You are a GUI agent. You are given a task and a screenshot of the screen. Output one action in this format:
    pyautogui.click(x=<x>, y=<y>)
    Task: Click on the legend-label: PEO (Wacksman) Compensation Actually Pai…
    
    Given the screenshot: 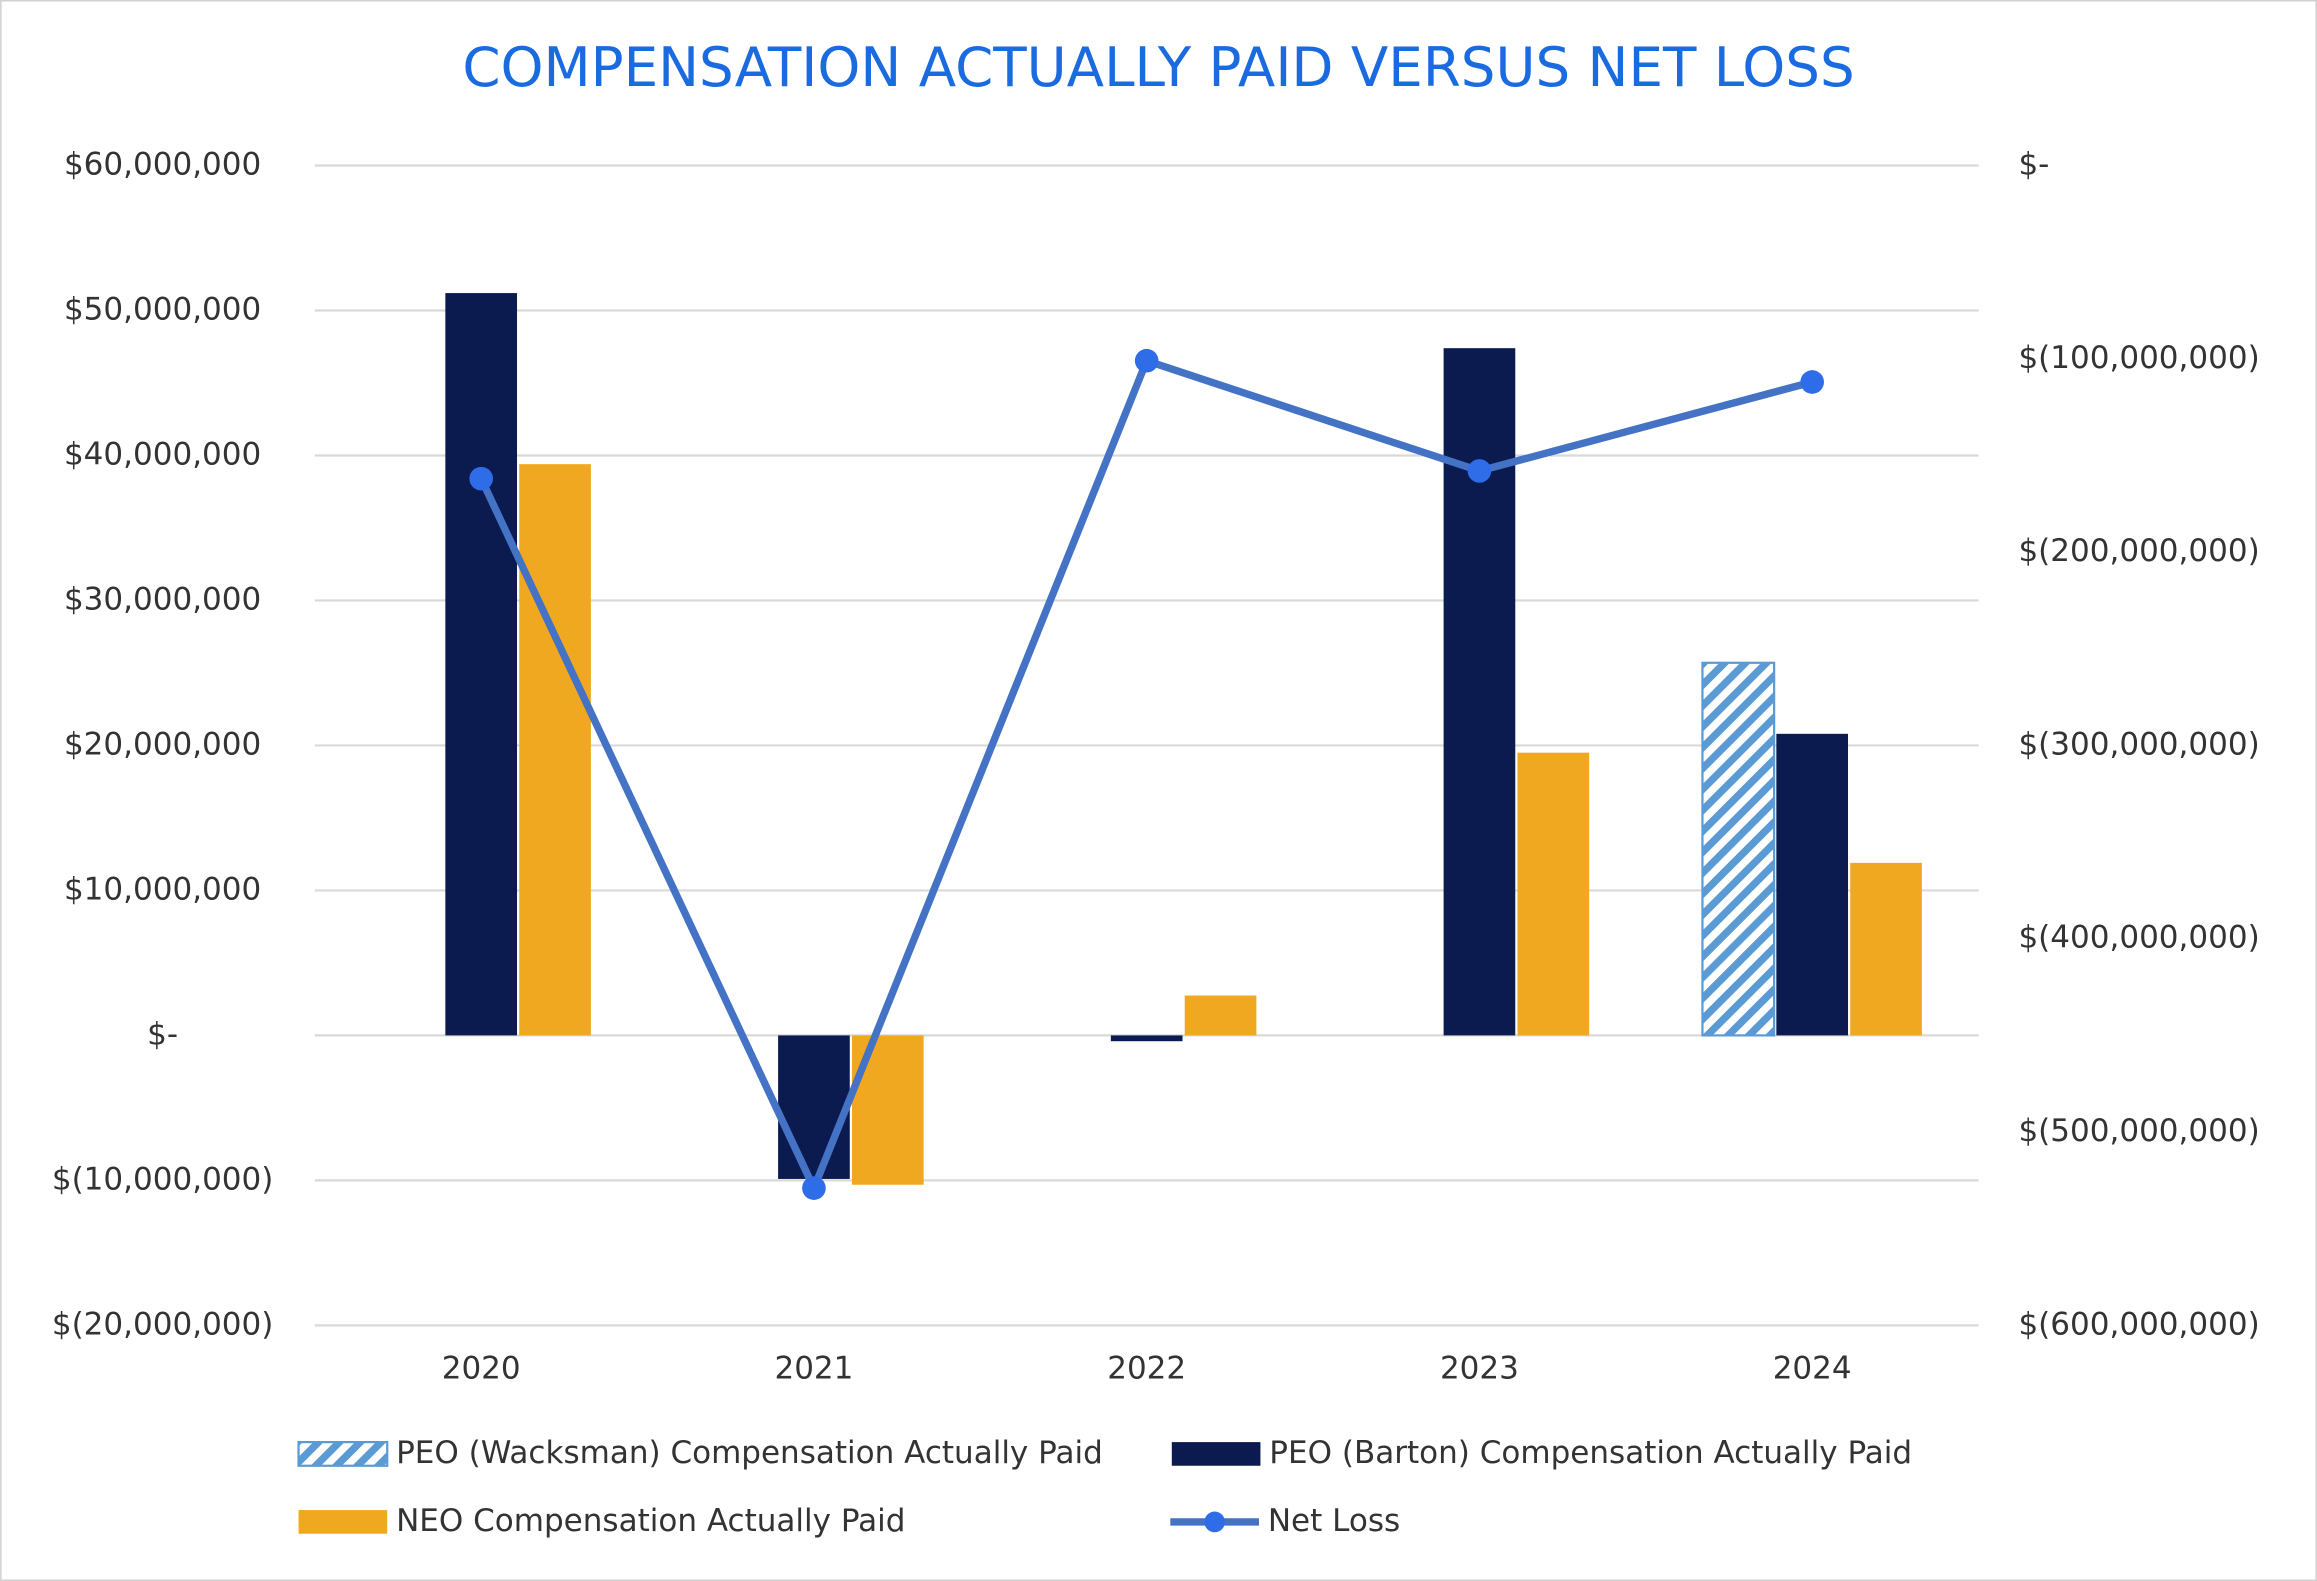 What is the action you would take?
    pyautogui.click(x=749, y=1453)
    